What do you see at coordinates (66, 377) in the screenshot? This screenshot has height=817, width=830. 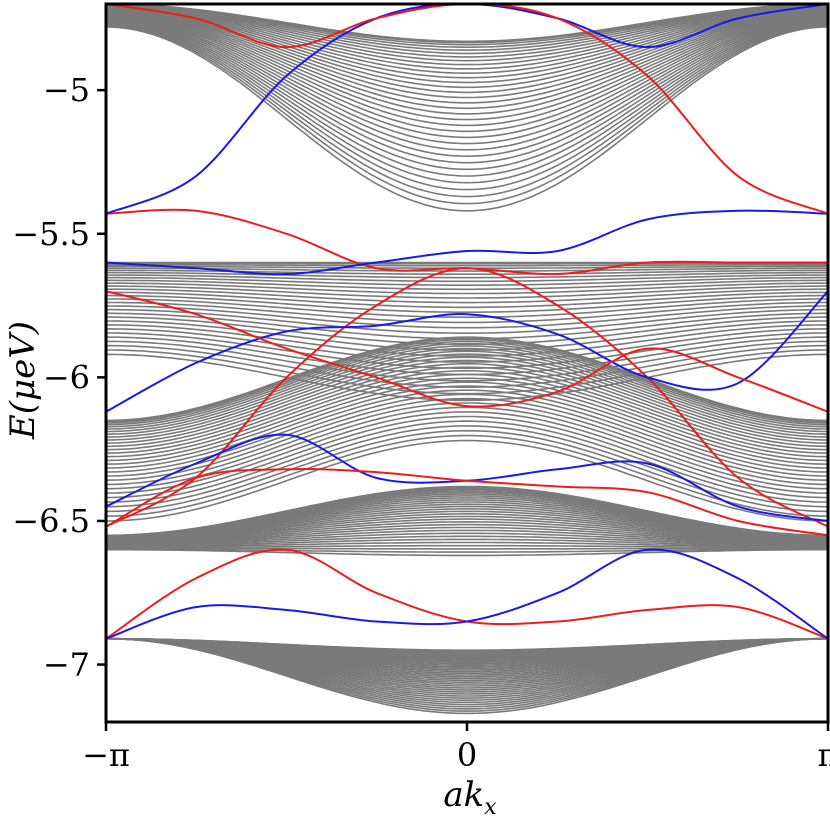 I see `y-tick-label: −6` at bounding box center [66, 377].